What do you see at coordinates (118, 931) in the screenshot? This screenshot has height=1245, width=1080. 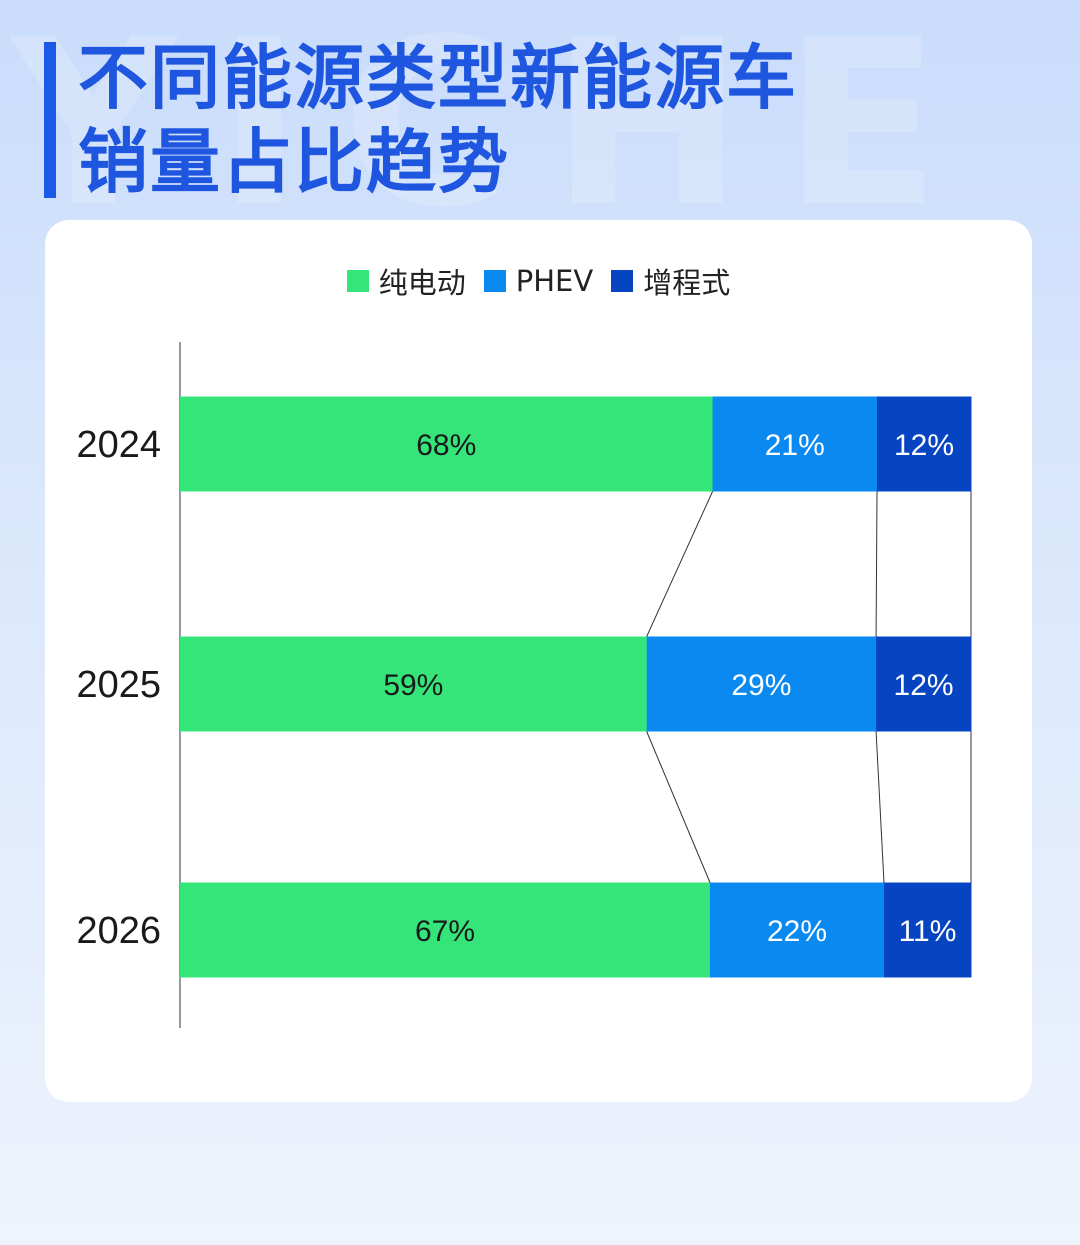 I see `category-label-2026: 2026` at bounding box center [118, 931].